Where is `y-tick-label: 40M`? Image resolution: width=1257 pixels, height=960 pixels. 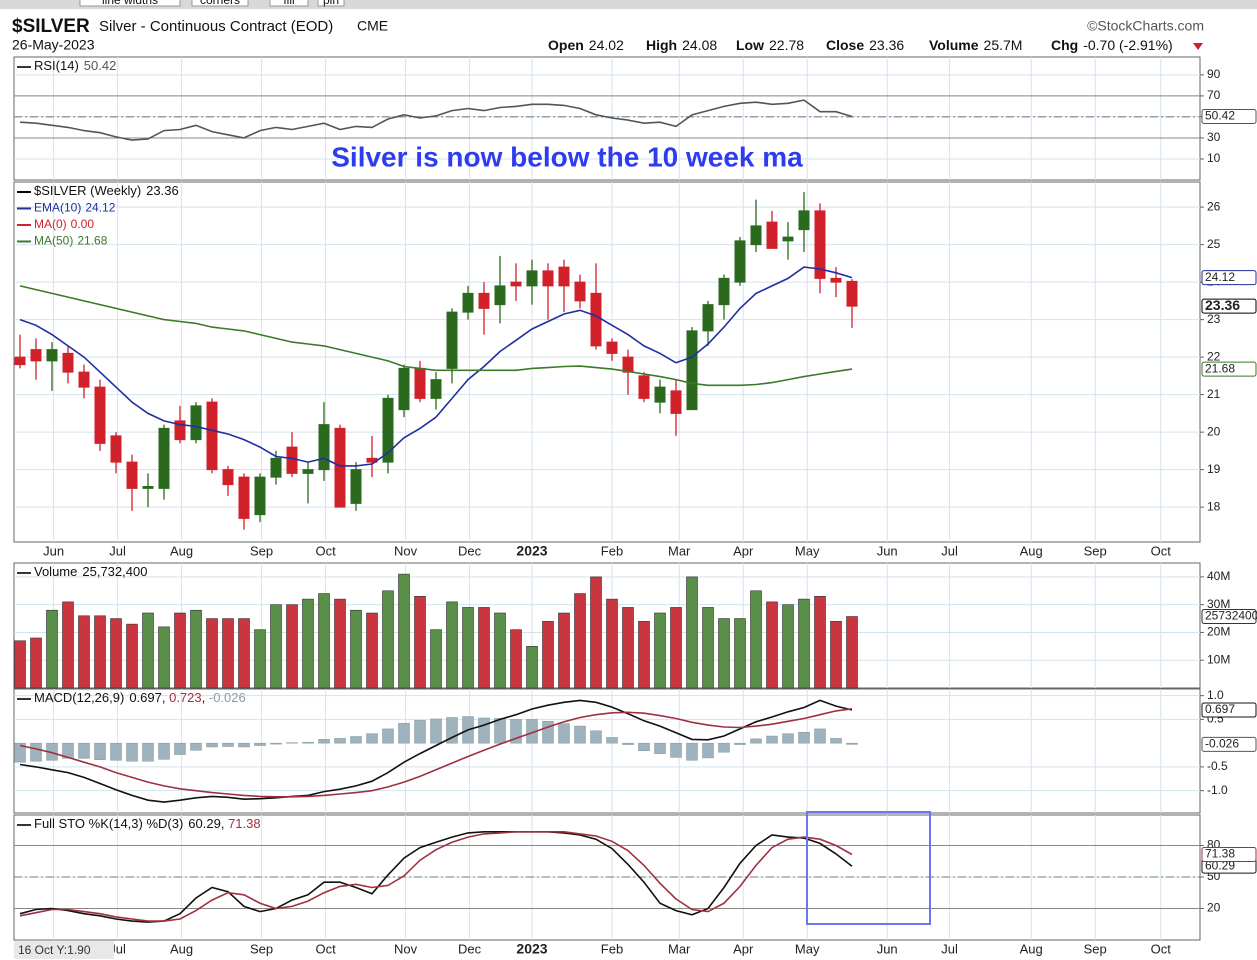
y-tick-label: 40M is located at coordinates (1218, 576).